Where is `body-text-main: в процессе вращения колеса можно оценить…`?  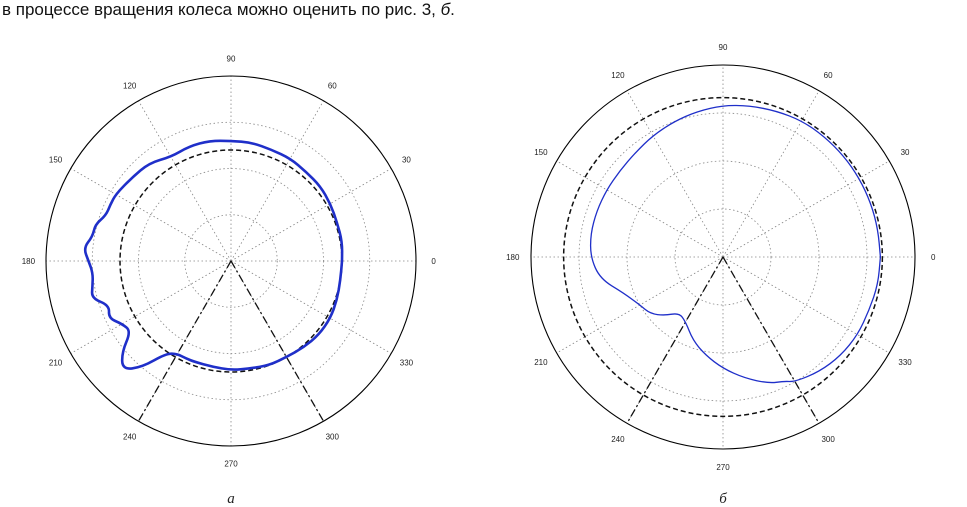
body-text-main: в процессе вращения колеса можно оценить… is located at coordinates (221, 9).